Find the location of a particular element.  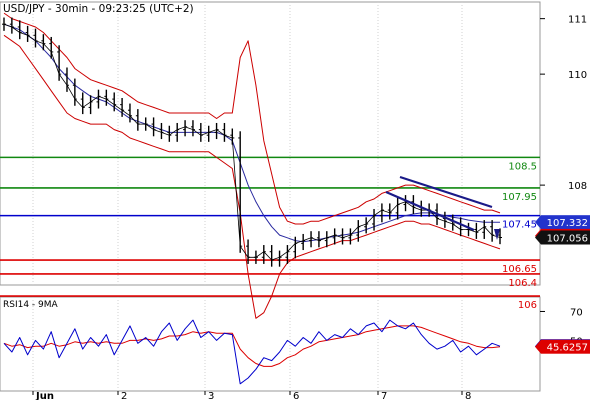

level-label-pivot: 107.45 is located at coordinates (519, 225).